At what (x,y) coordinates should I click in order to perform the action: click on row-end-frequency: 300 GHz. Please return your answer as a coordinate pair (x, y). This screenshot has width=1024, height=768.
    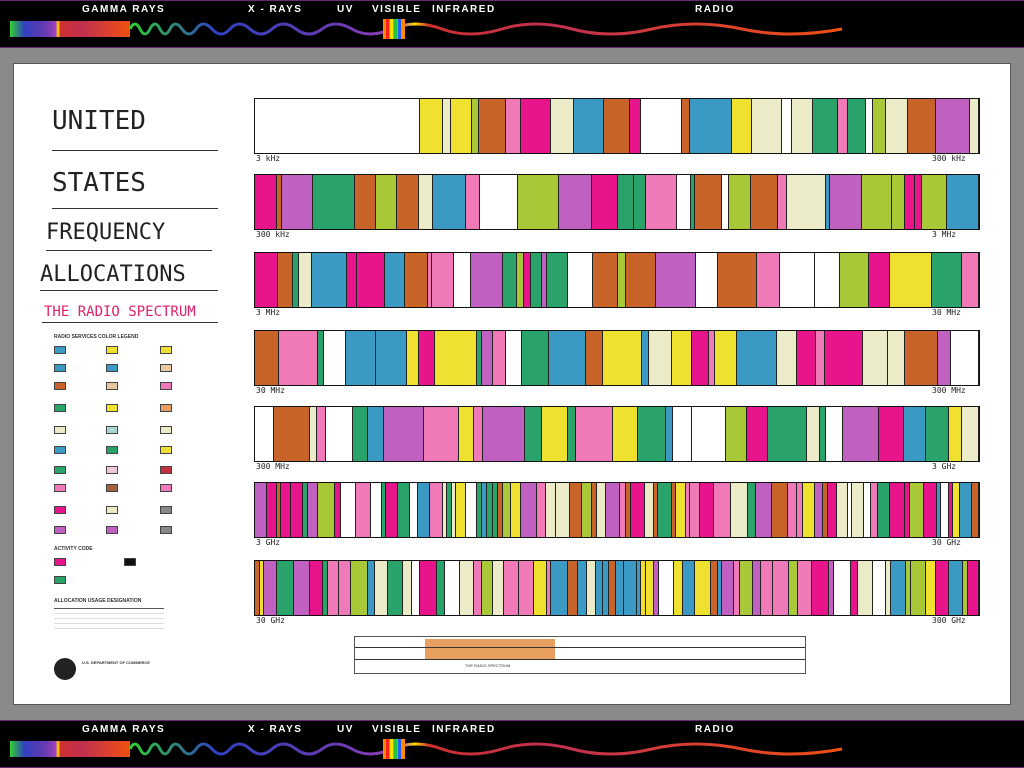
    Looking at the image, I should click on (949, 620).